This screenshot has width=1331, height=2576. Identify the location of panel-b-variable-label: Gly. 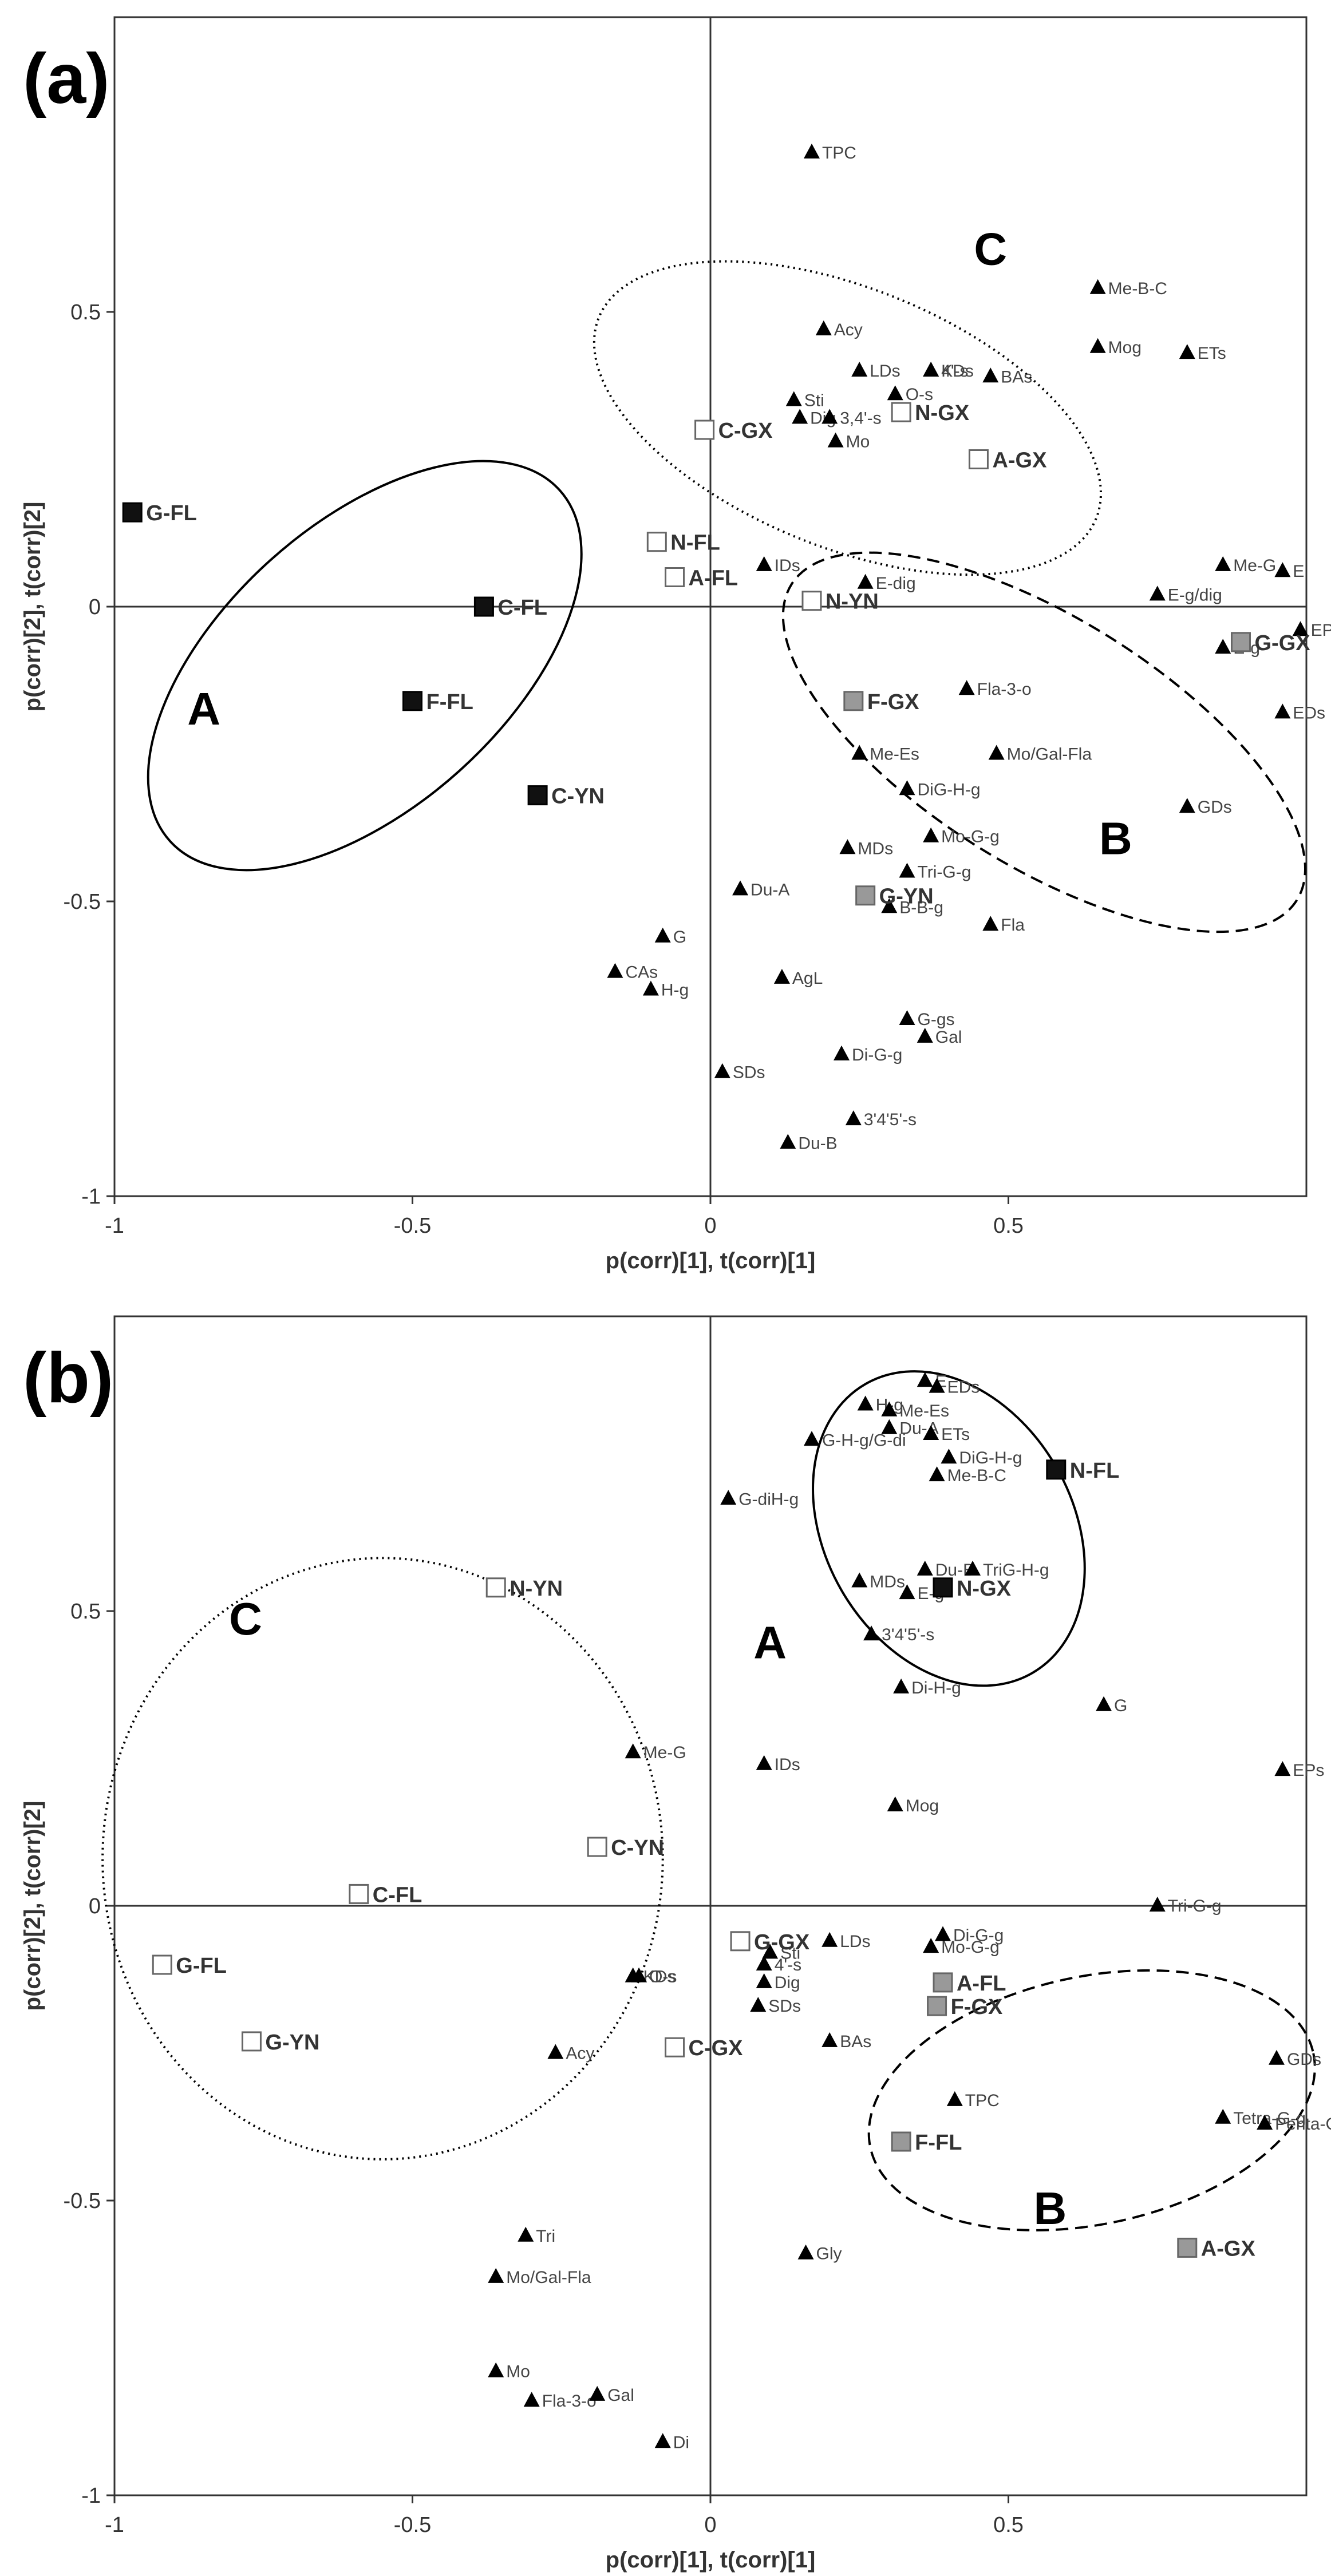
(829, 2254).